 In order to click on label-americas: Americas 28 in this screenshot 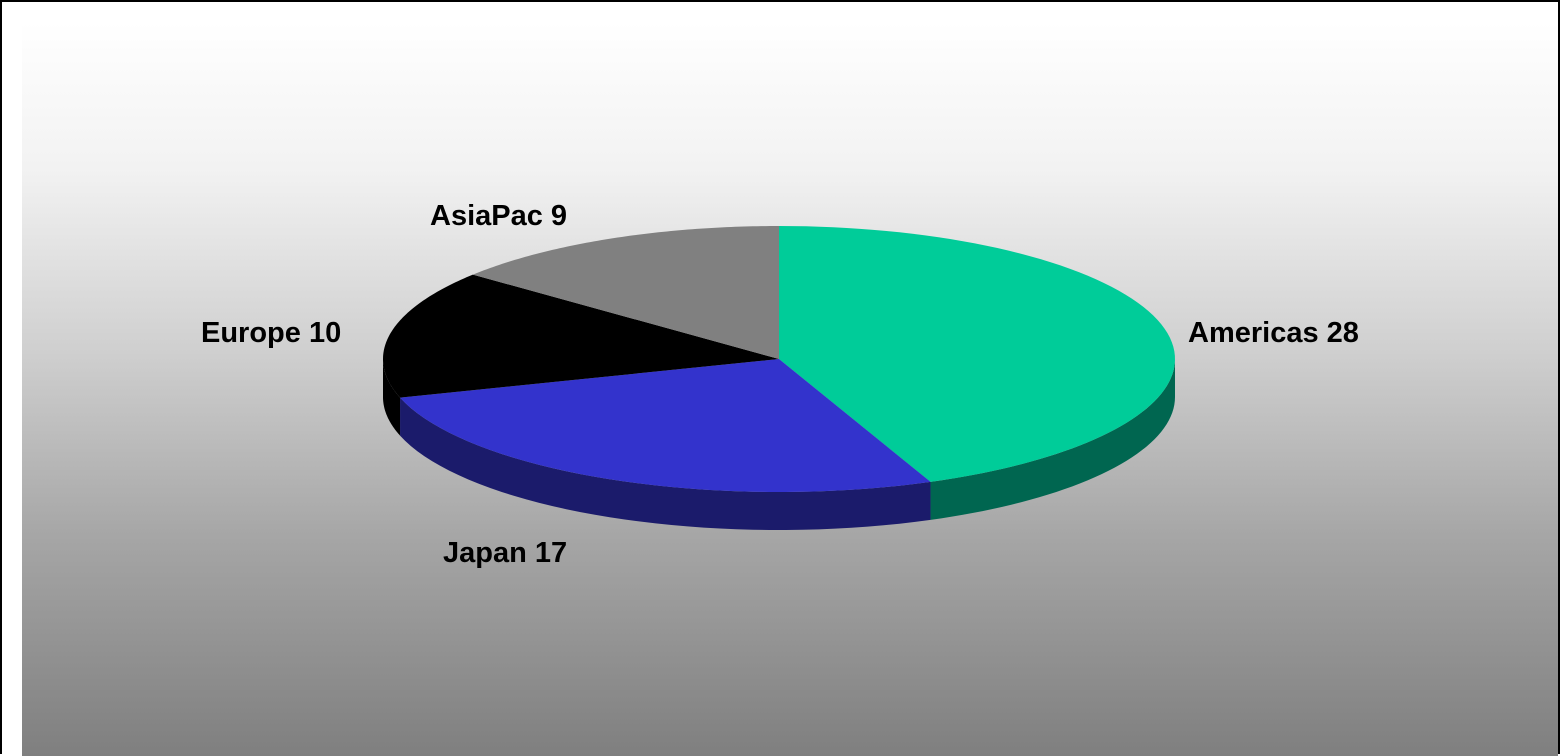, I will do `click(1273, 333)`.